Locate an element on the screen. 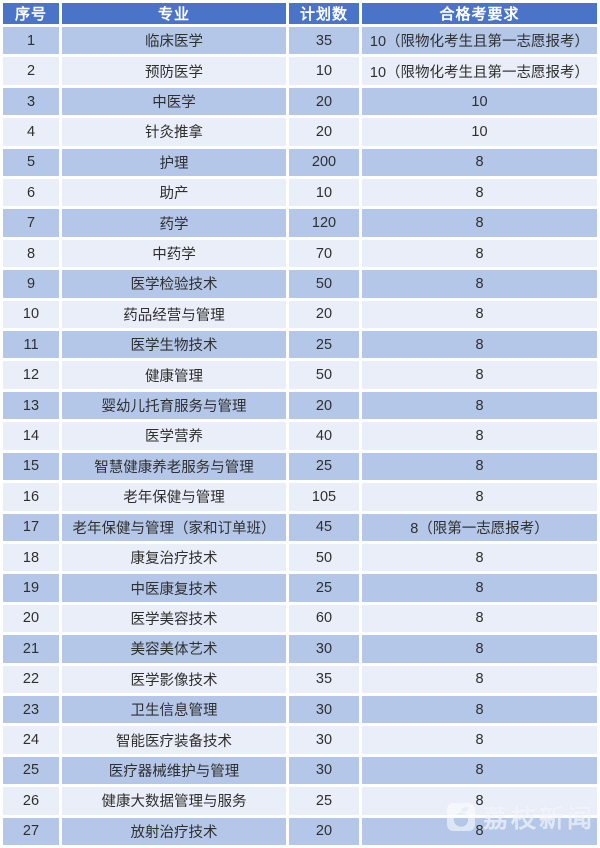 The height and width of the screenshot is (848, 600). cell-major: 老年保健与管理（家和订单班） is located at coordinates (174, 527).